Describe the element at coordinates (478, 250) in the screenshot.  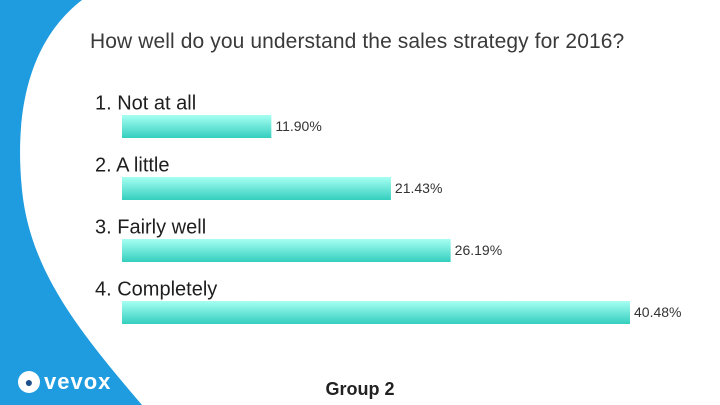
I see `bar-value-label: 26.19%` at that location.